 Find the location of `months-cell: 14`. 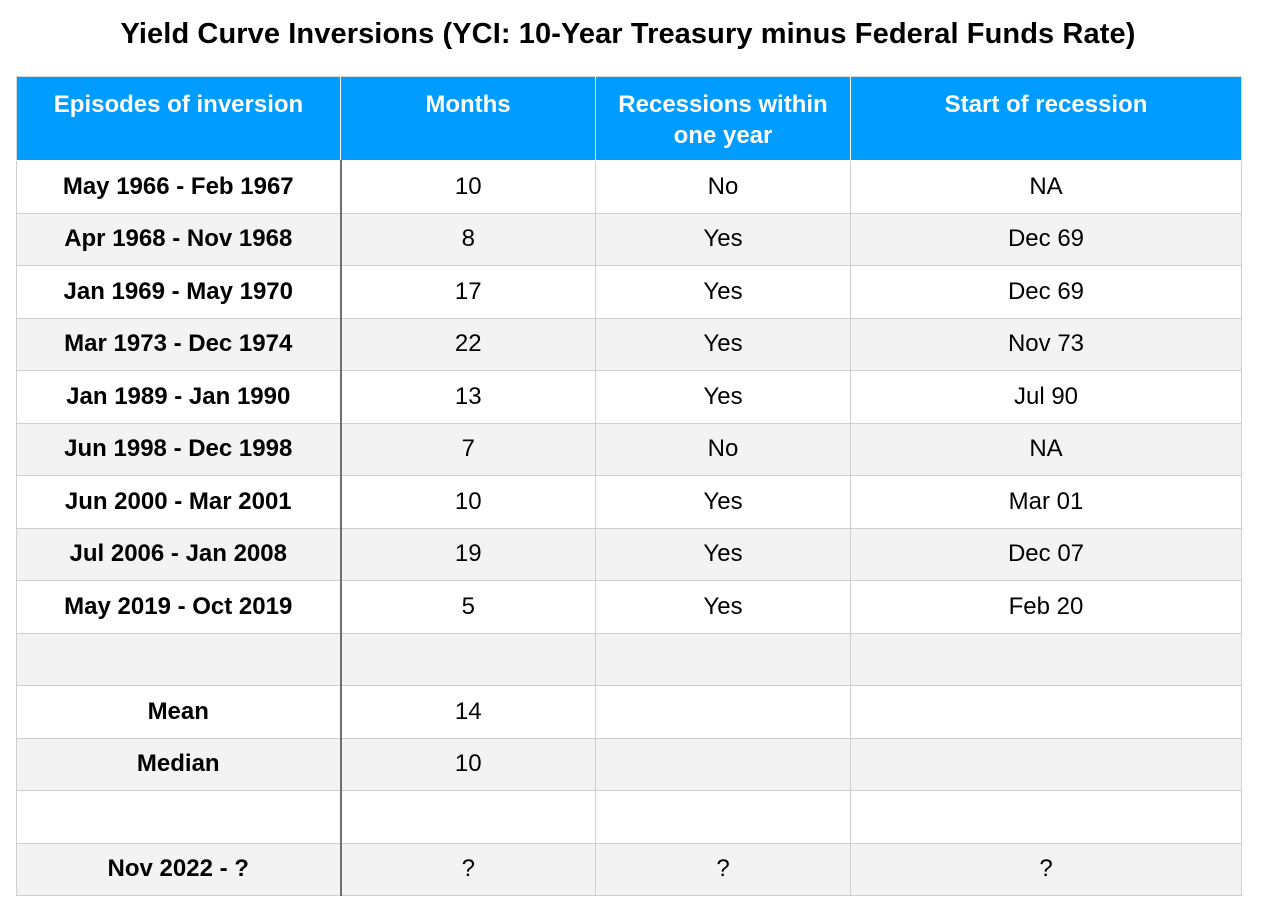

months-cell: 14 is located at coordinates (468, 712).